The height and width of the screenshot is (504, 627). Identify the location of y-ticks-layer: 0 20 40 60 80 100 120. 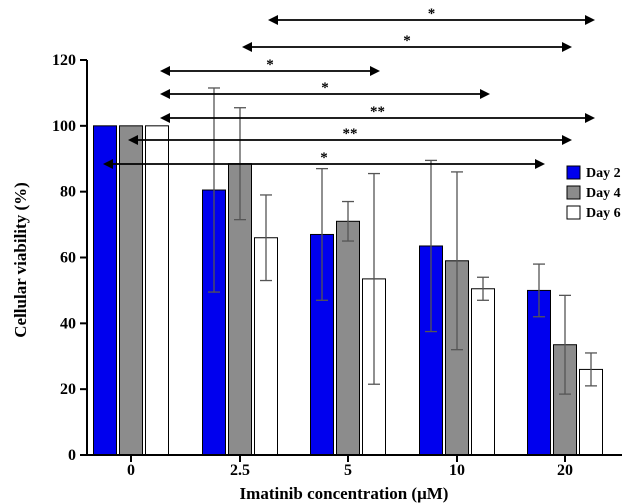
(69, 258).